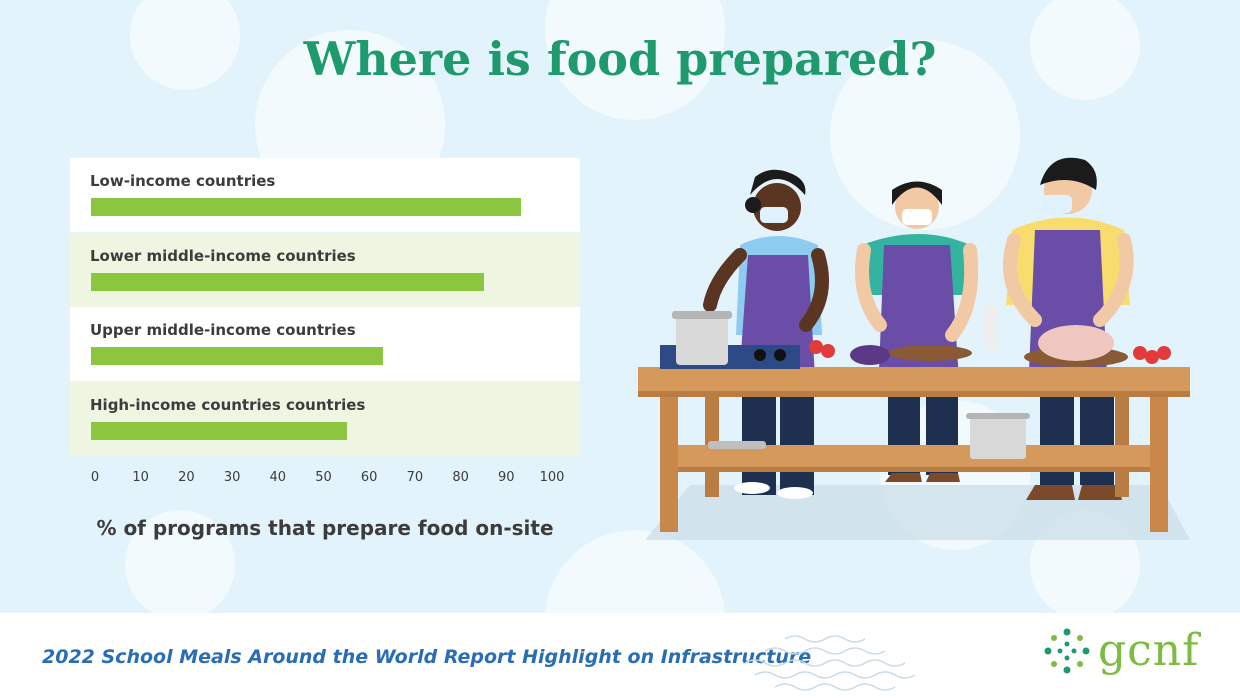 The image size is (1240, 698). Describe the element at coordinates (325, 195) in the screenshot. I see `chart-row: Low-income countries` at that location.